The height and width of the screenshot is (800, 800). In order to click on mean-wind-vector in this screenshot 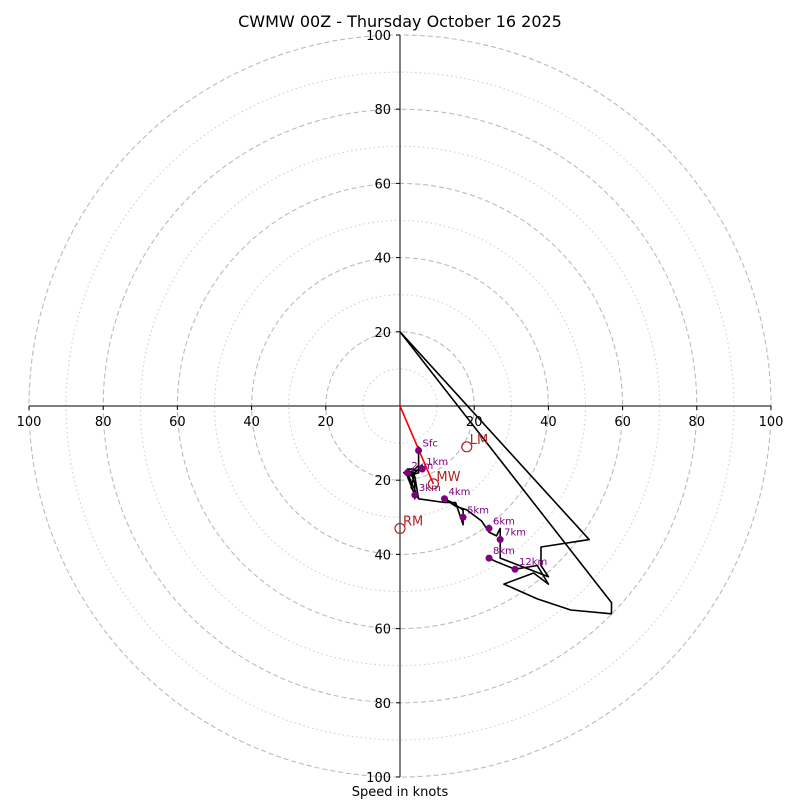, I will do `click(417, 445)`.